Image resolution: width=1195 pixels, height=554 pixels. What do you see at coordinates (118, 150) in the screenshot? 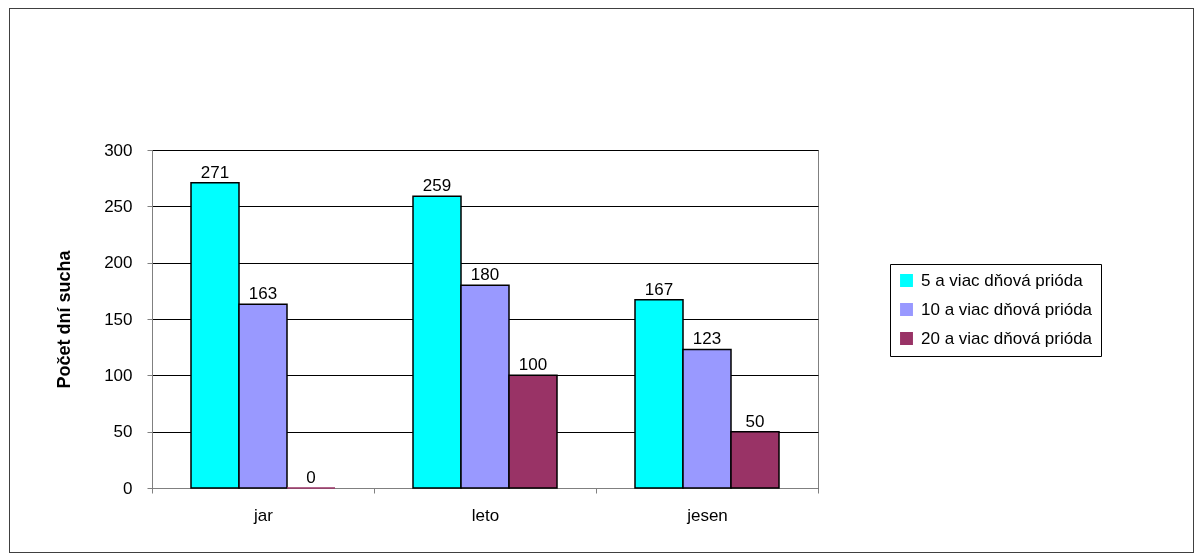
I see `y-tick-label: 300` at bounding box center [118, 150].